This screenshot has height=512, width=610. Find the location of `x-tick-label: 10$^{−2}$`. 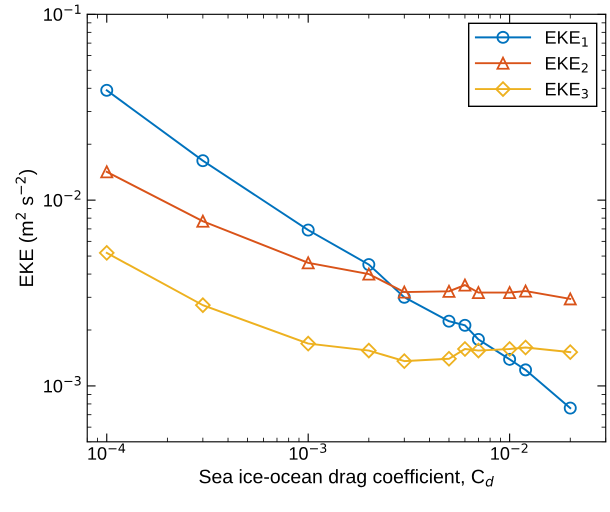

x-tick-label: 10$^{−2}$ is located at coordinates (509, 451).